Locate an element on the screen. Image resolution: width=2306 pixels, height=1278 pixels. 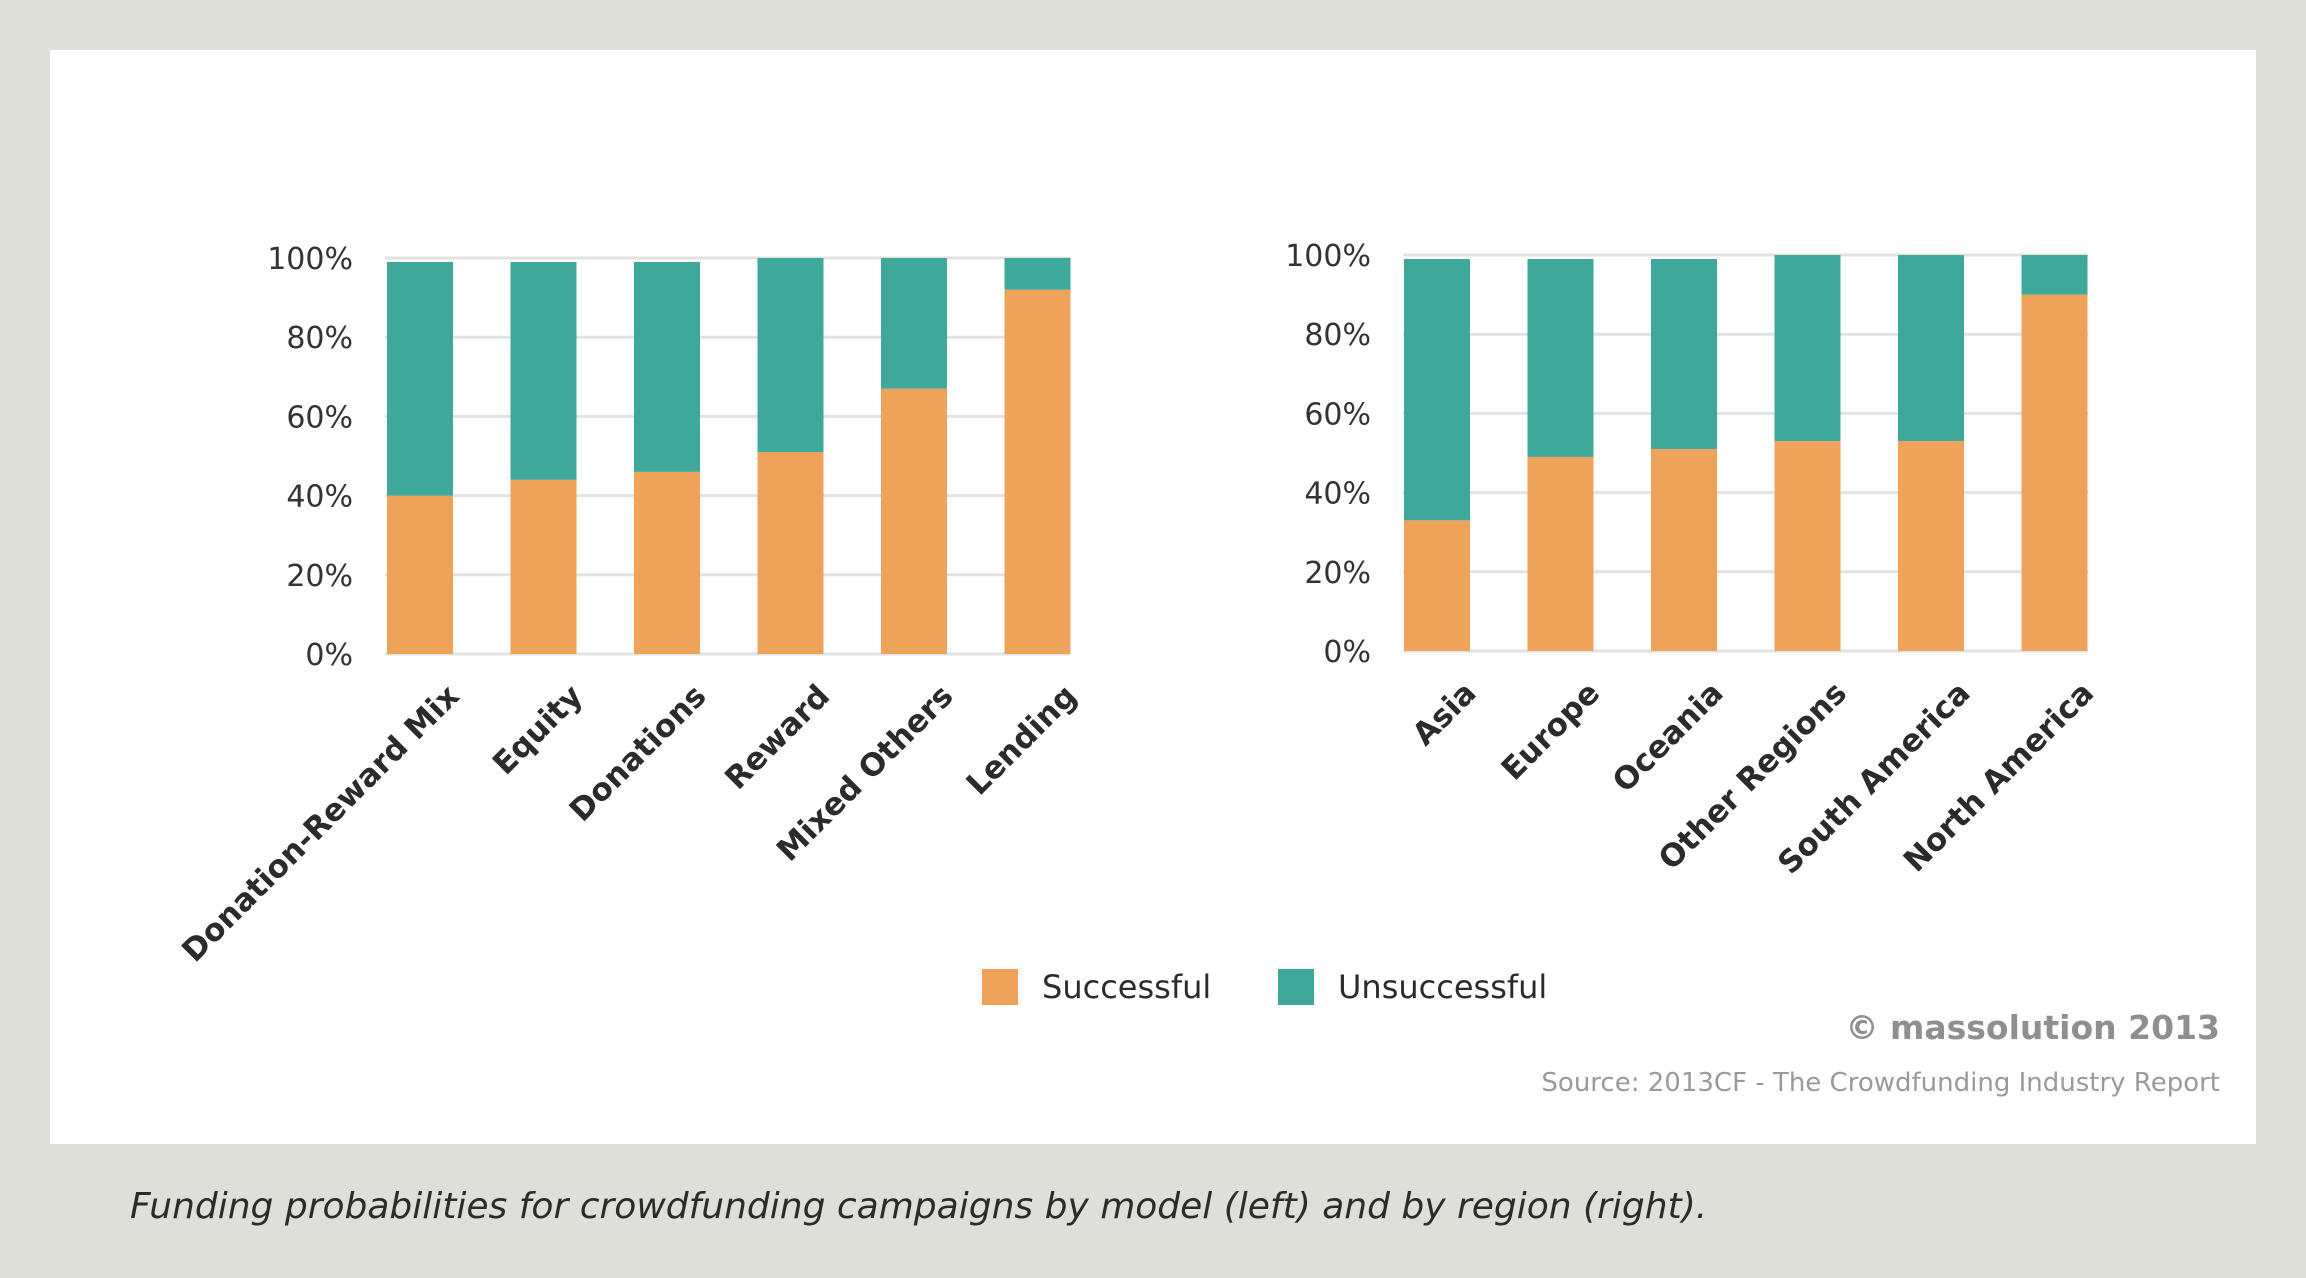
bar-successful-other-regions is located at coordinates (1807, 546).